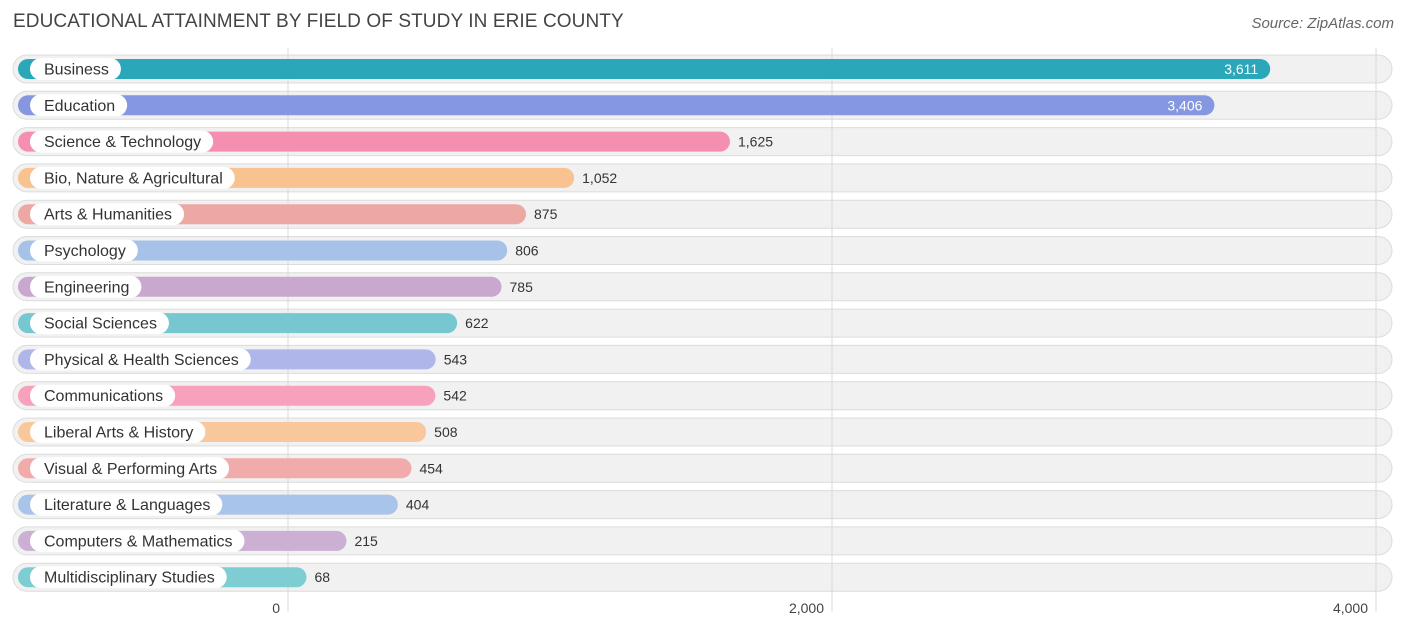  I want to click on category-label: Bio, Nature & Agricultural, so click(133, 178).